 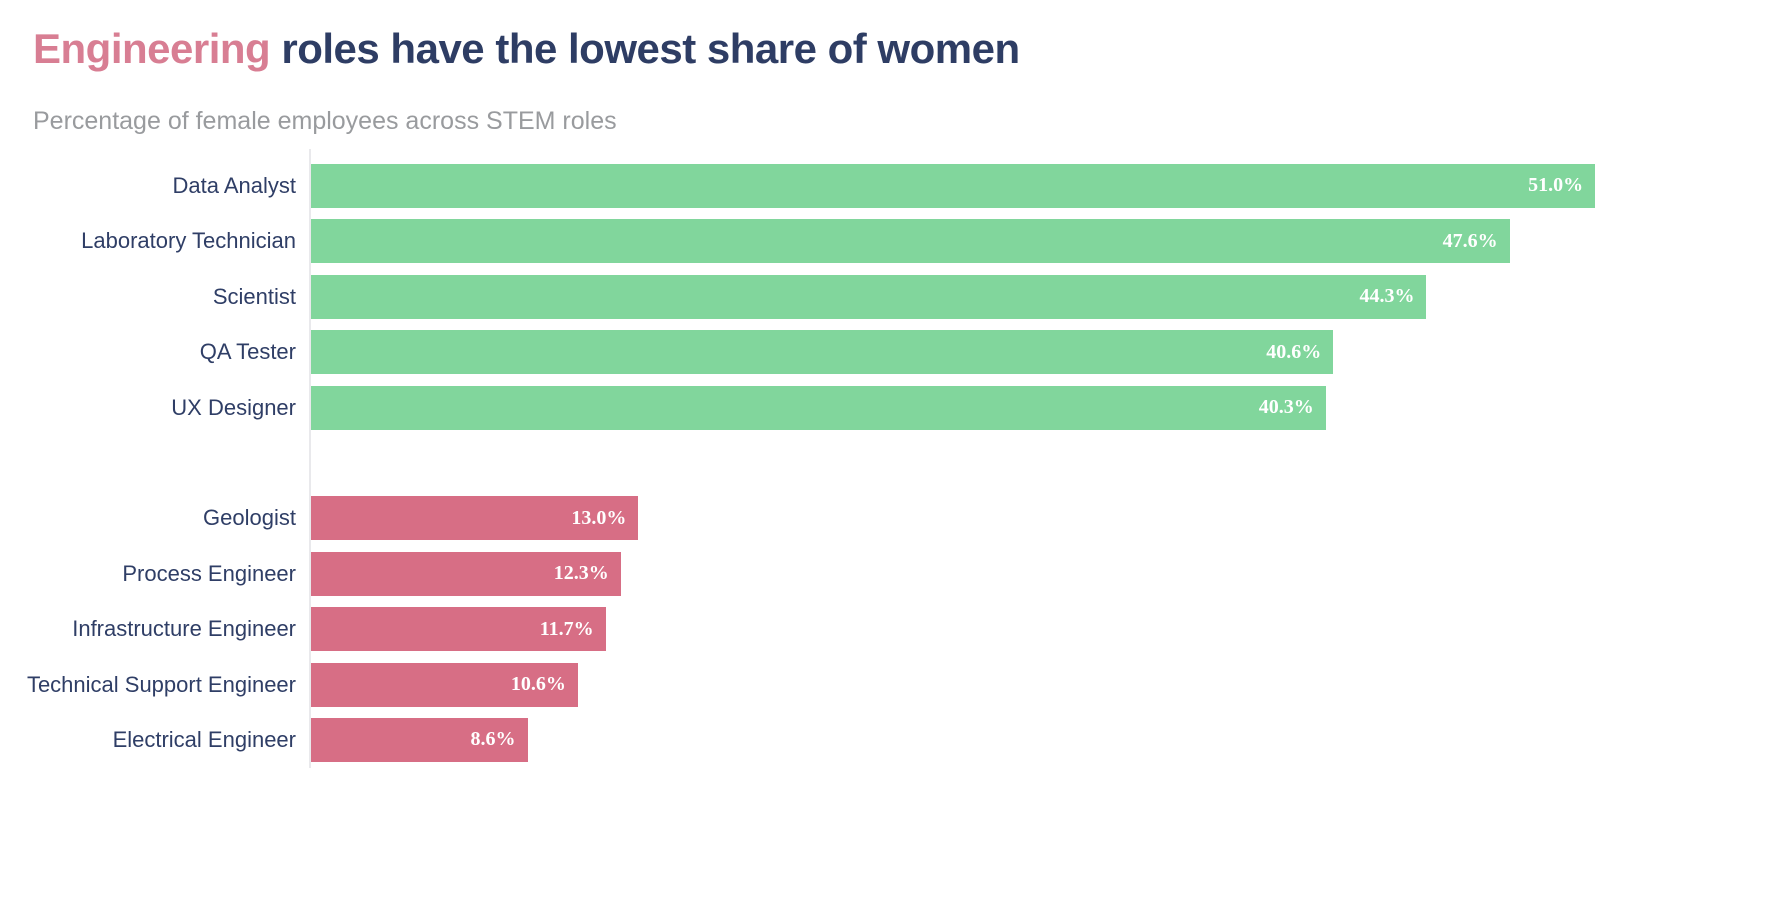 What do you see at coordinates (1294, 351) in the screenshot?
I see `value-label: 40.6%` at bounding box center [1294, 351].